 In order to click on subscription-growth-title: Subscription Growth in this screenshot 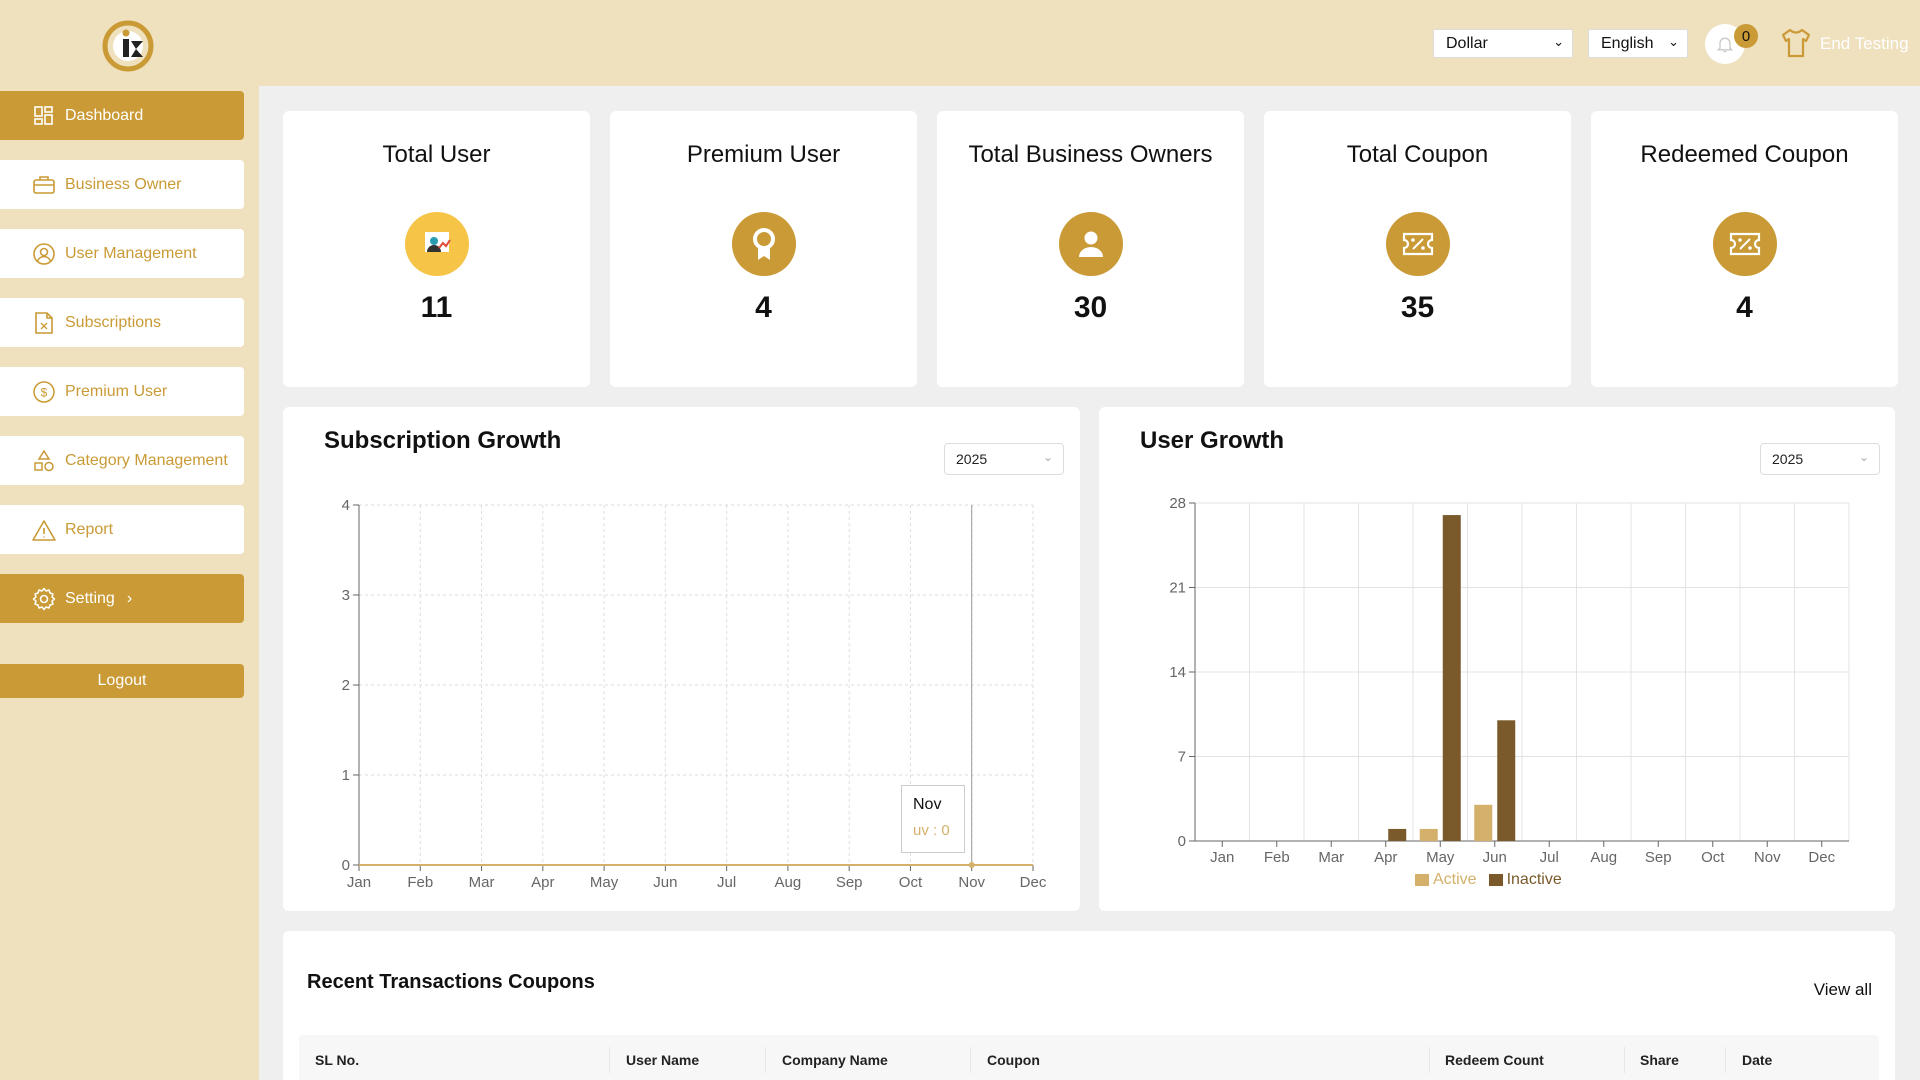, I will do `click(443, 440)`.